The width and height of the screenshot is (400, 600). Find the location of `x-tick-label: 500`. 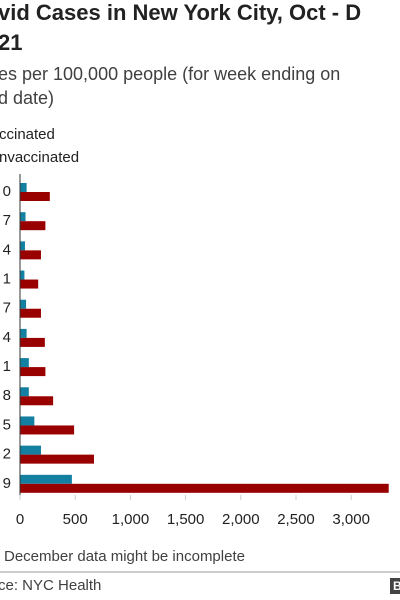

x-tick-label: 500 is located at coordinates (75, 519).